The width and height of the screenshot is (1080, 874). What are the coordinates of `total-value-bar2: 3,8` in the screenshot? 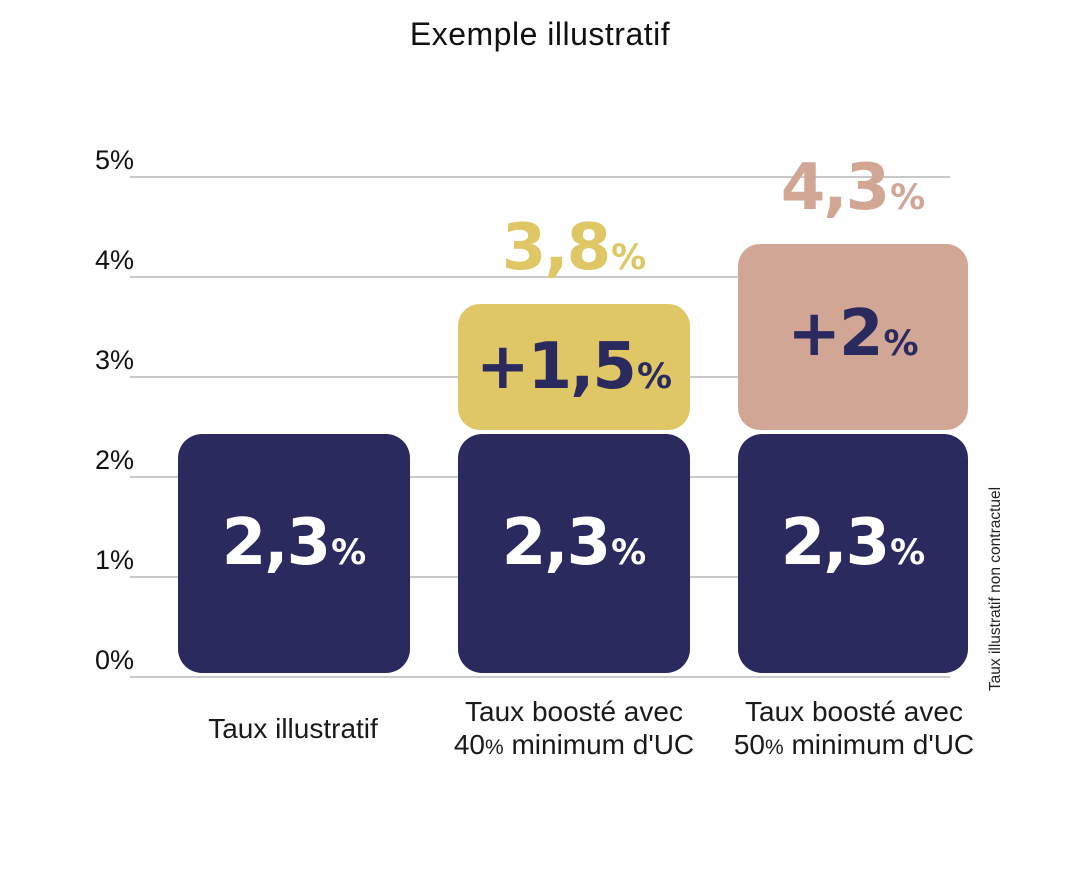 It's located at (556, 248).